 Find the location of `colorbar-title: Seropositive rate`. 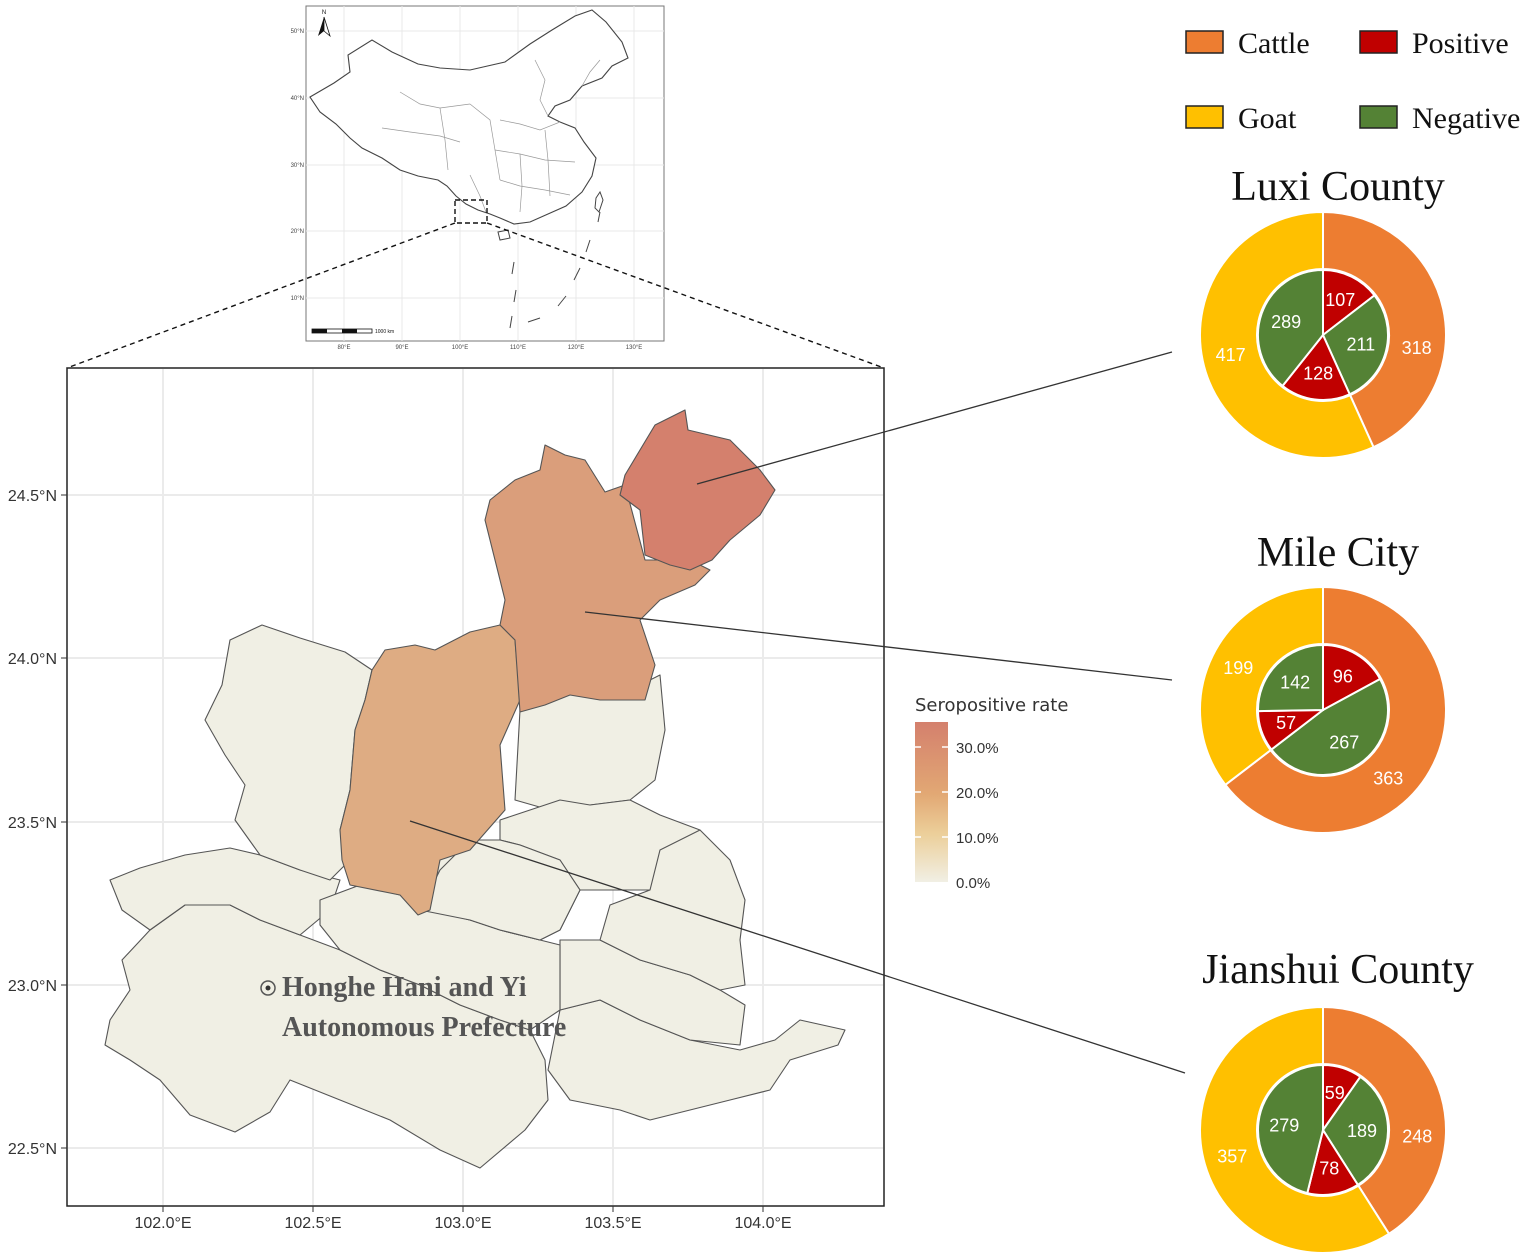

colorbar-title: Seropositive rate is located at coordinates (991, 705).